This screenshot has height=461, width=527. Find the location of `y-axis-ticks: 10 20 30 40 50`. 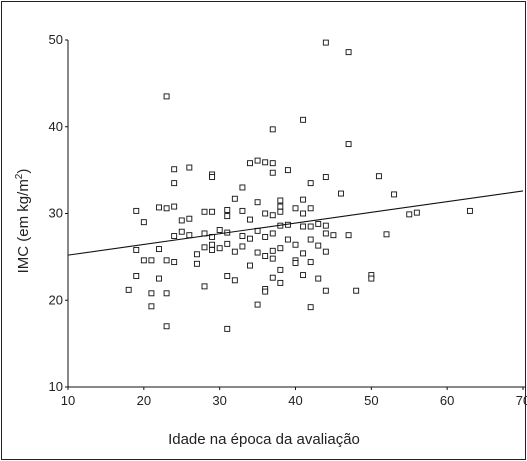

y-axis-ticks: 10 20 30 40 50 is located at coordinates (58, 213).